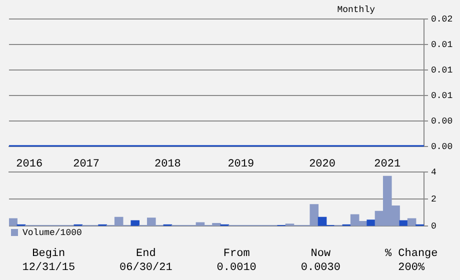 Image resolution: width=460 pixels, height=280 pixels. What do you see at coordinates (146, 261) in the screenshot?
I see `text: End 06/30/21` at bounding box center [146, 261].